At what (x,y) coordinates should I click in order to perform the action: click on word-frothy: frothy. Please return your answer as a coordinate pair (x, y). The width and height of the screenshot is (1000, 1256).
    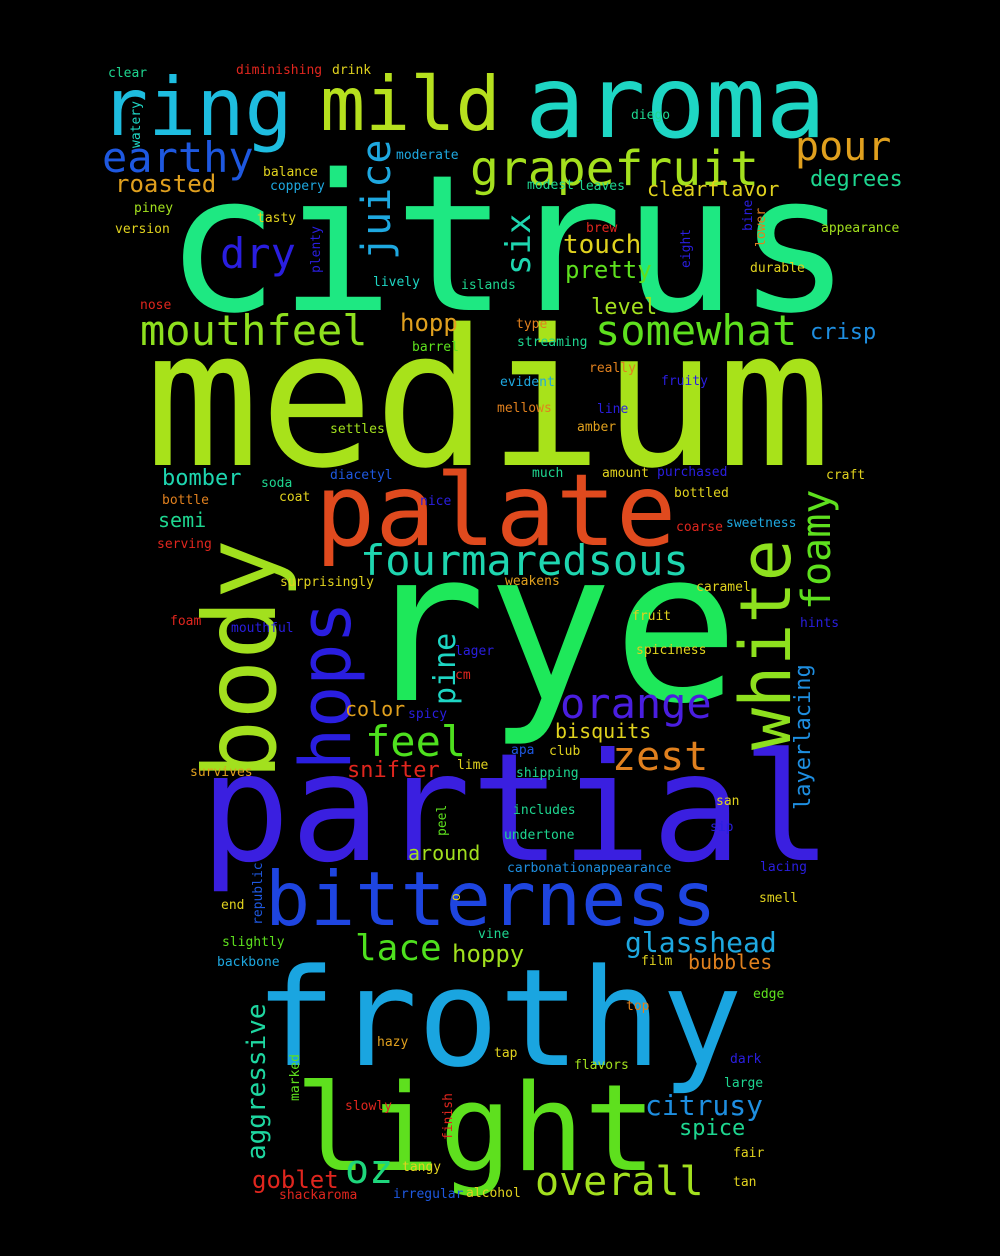
    Looking at the image, I should click on (499, 1018).